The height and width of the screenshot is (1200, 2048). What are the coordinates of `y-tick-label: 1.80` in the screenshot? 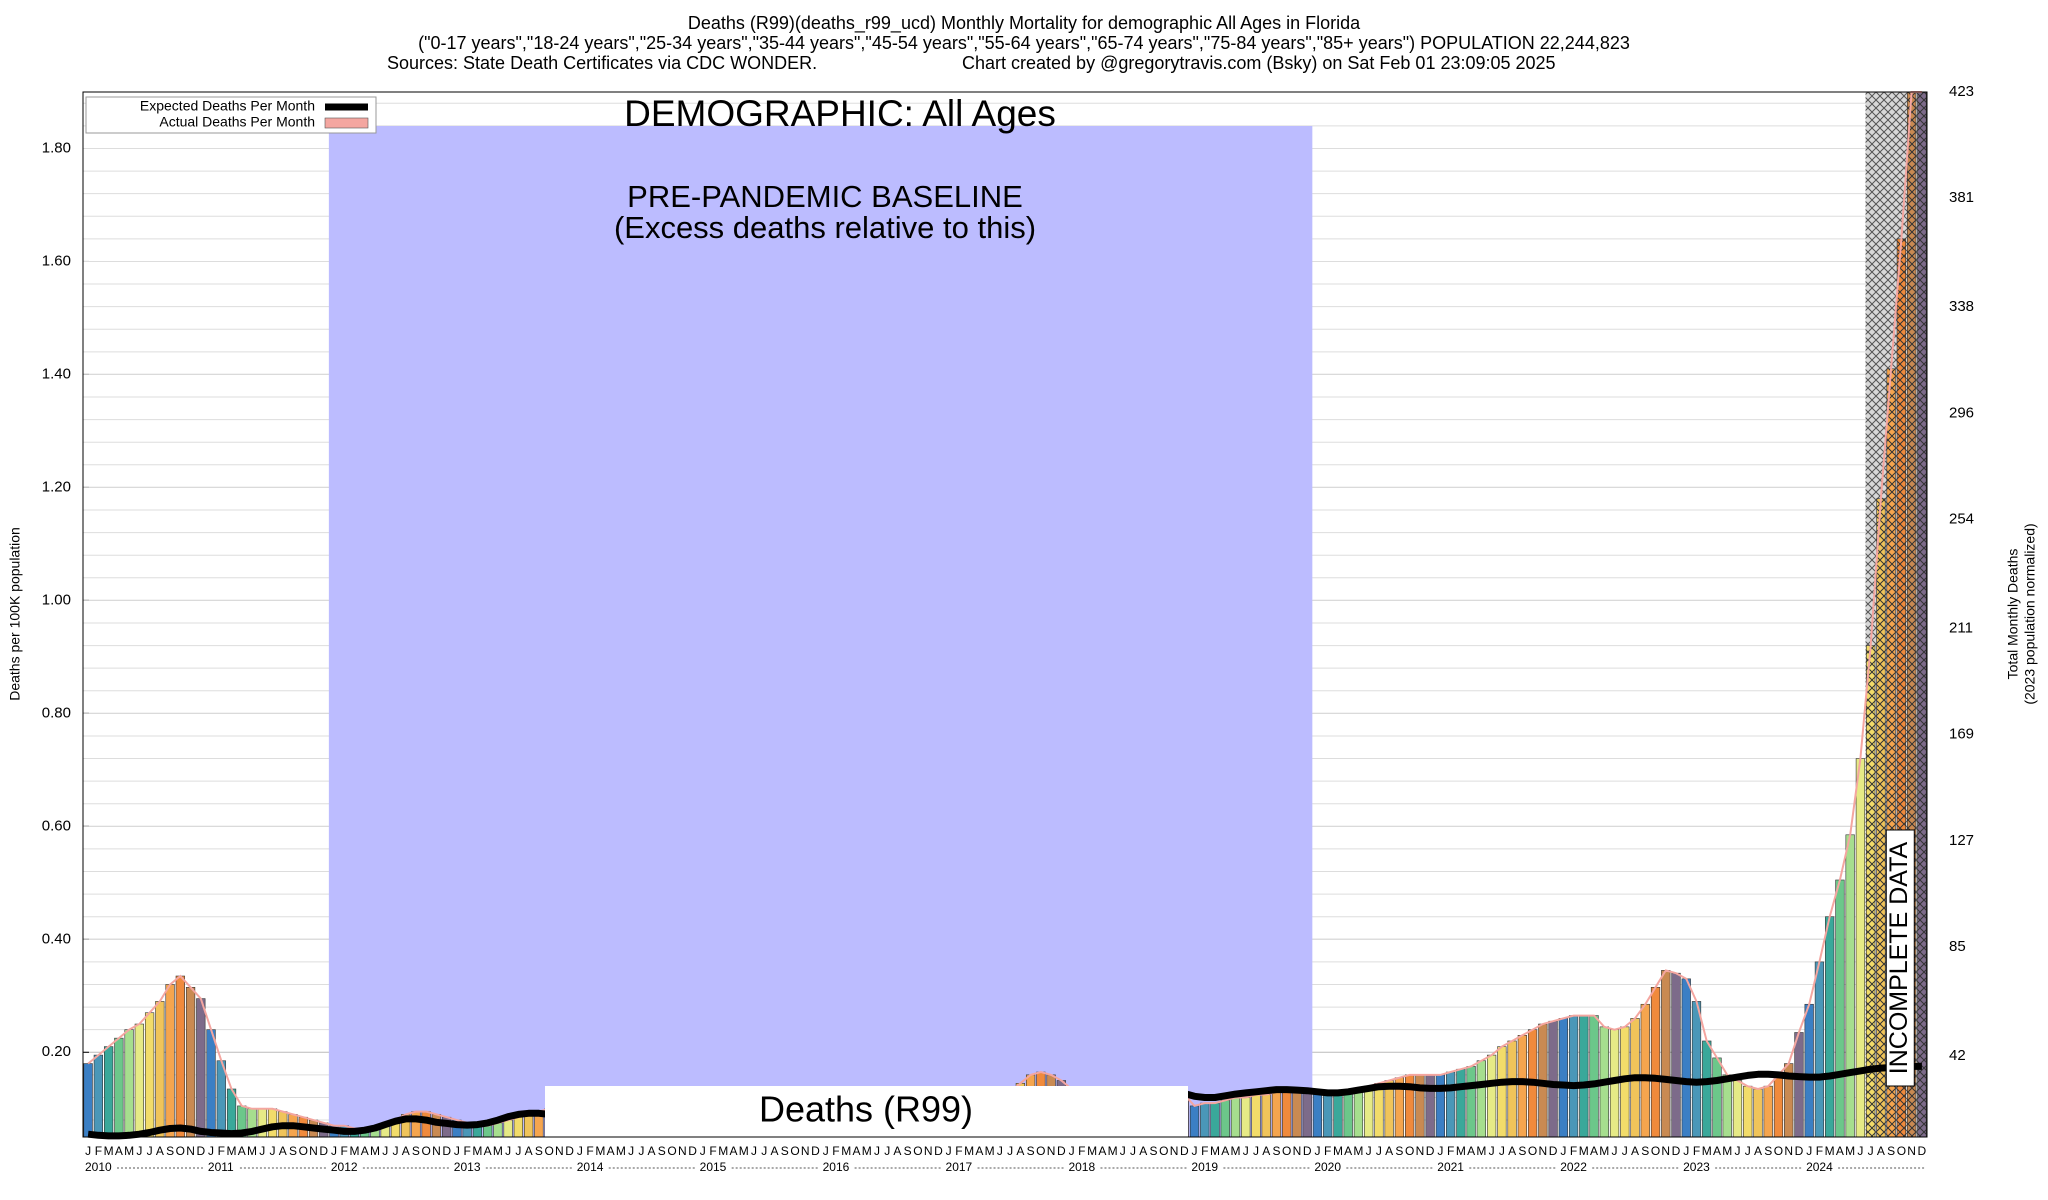 It's located at (56, 147).